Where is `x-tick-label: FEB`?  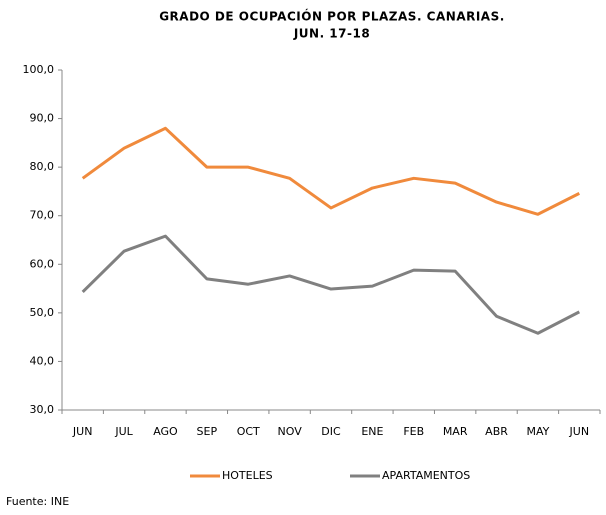 x-tick-label: FEB is located at coordinates (413, 431).